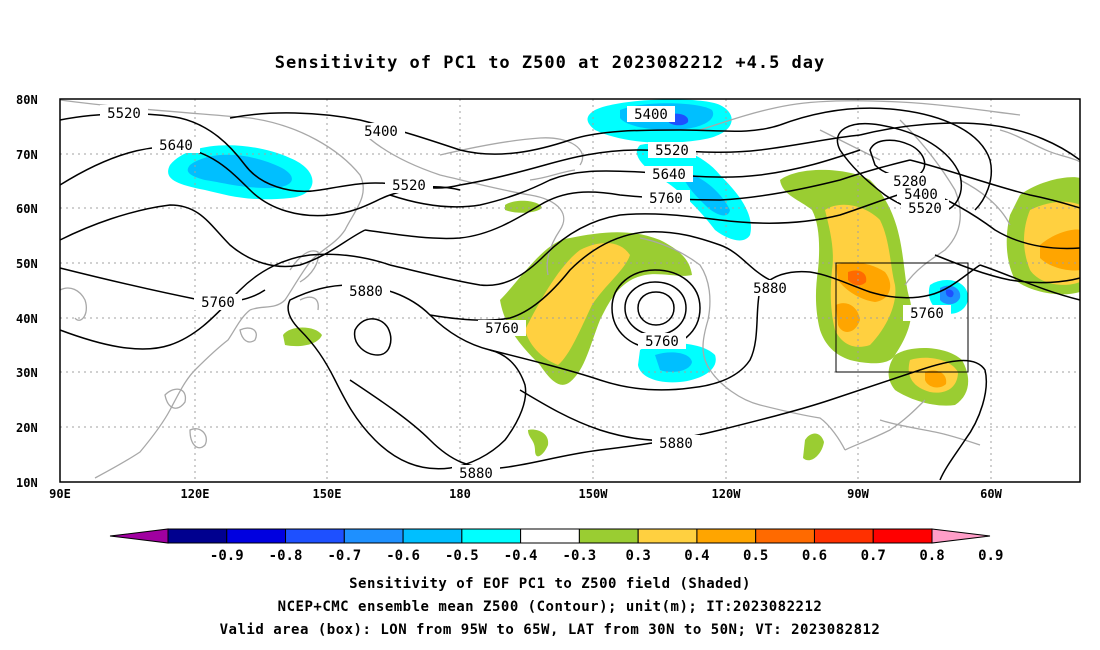  Describe the element at coordinates (239, 171) in the screenshot. I see `negative-anomaly-north-pacific-core` at that location.